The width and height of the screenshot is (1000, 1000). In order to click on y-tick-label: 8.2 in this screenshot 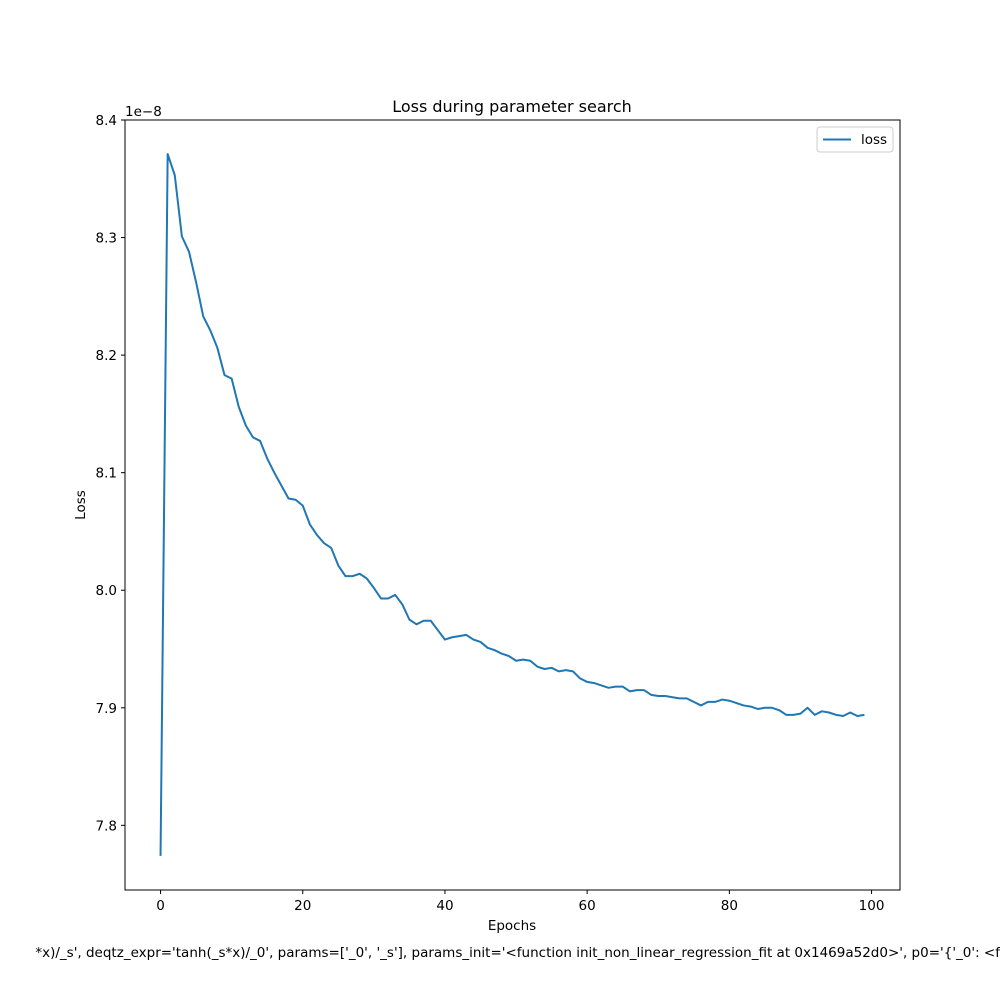, I will do `click(106, 356)`.